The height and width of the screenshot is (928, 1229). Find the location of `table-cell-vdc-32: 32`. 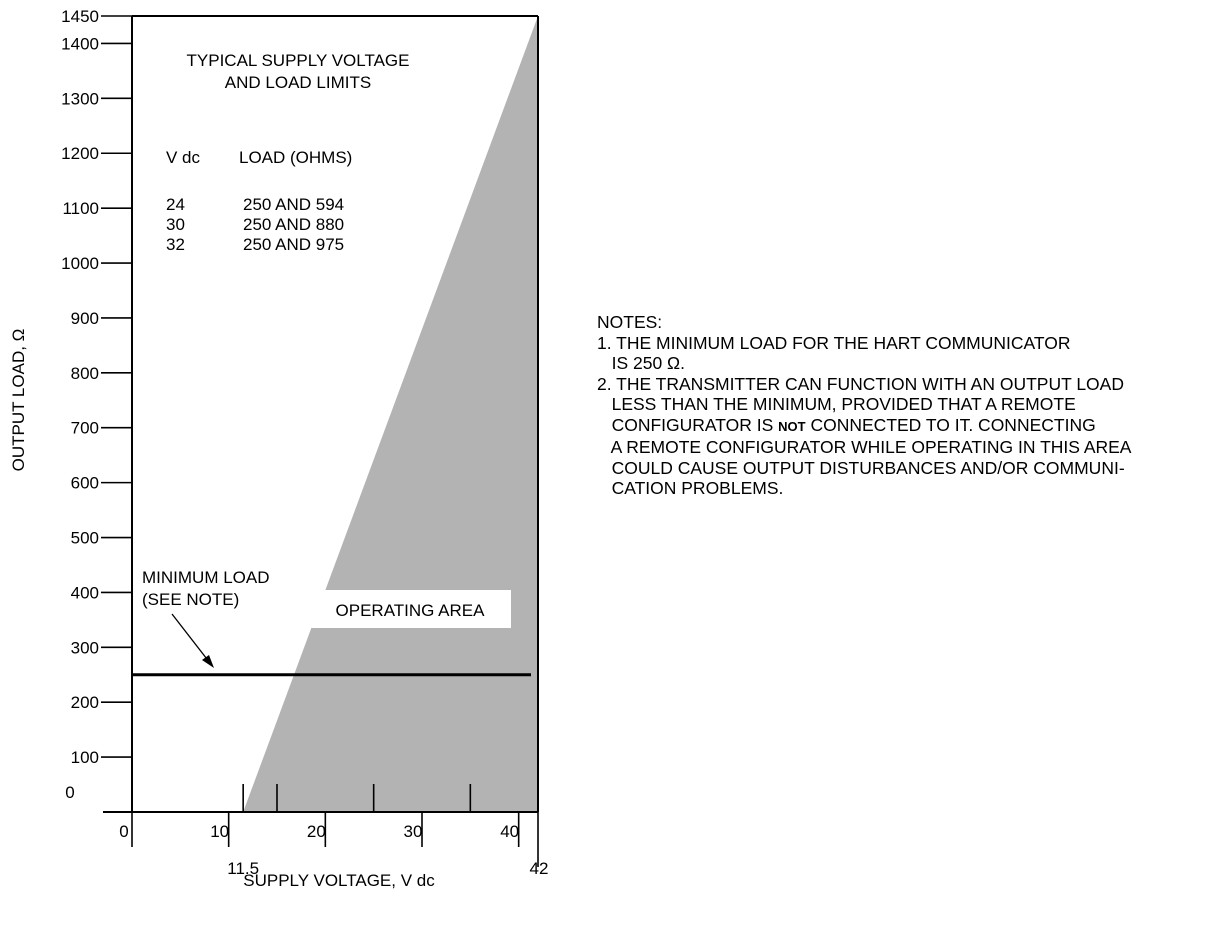

table-cell-vdc-32: 32 is located at coordinates (175, 244).